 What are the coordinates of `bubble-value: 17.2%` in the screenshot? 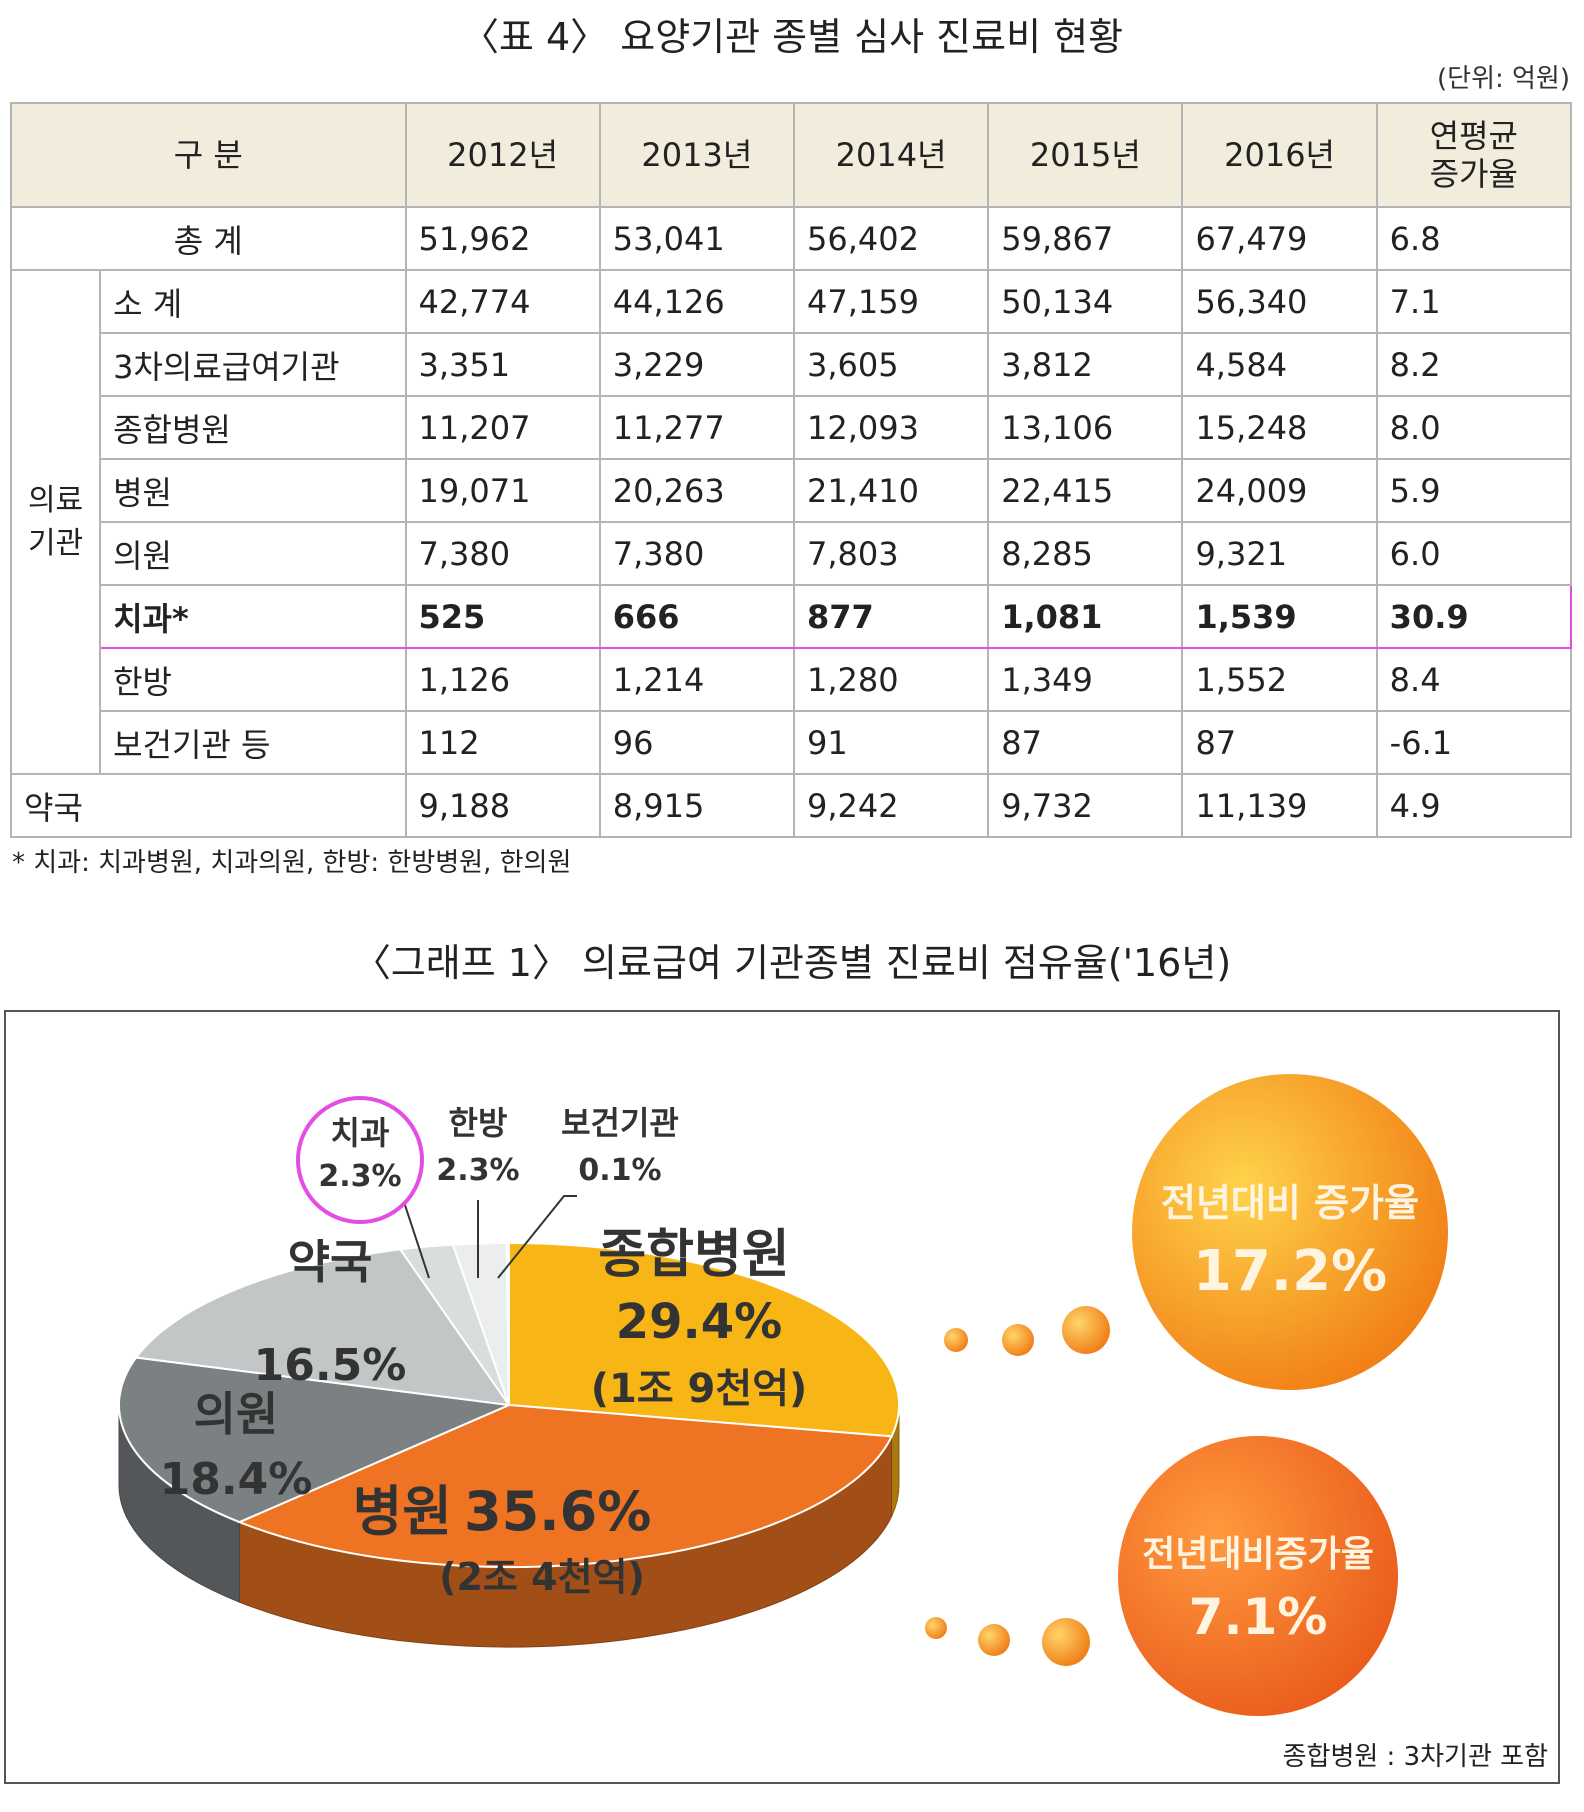 It's located at (1290, 1271).